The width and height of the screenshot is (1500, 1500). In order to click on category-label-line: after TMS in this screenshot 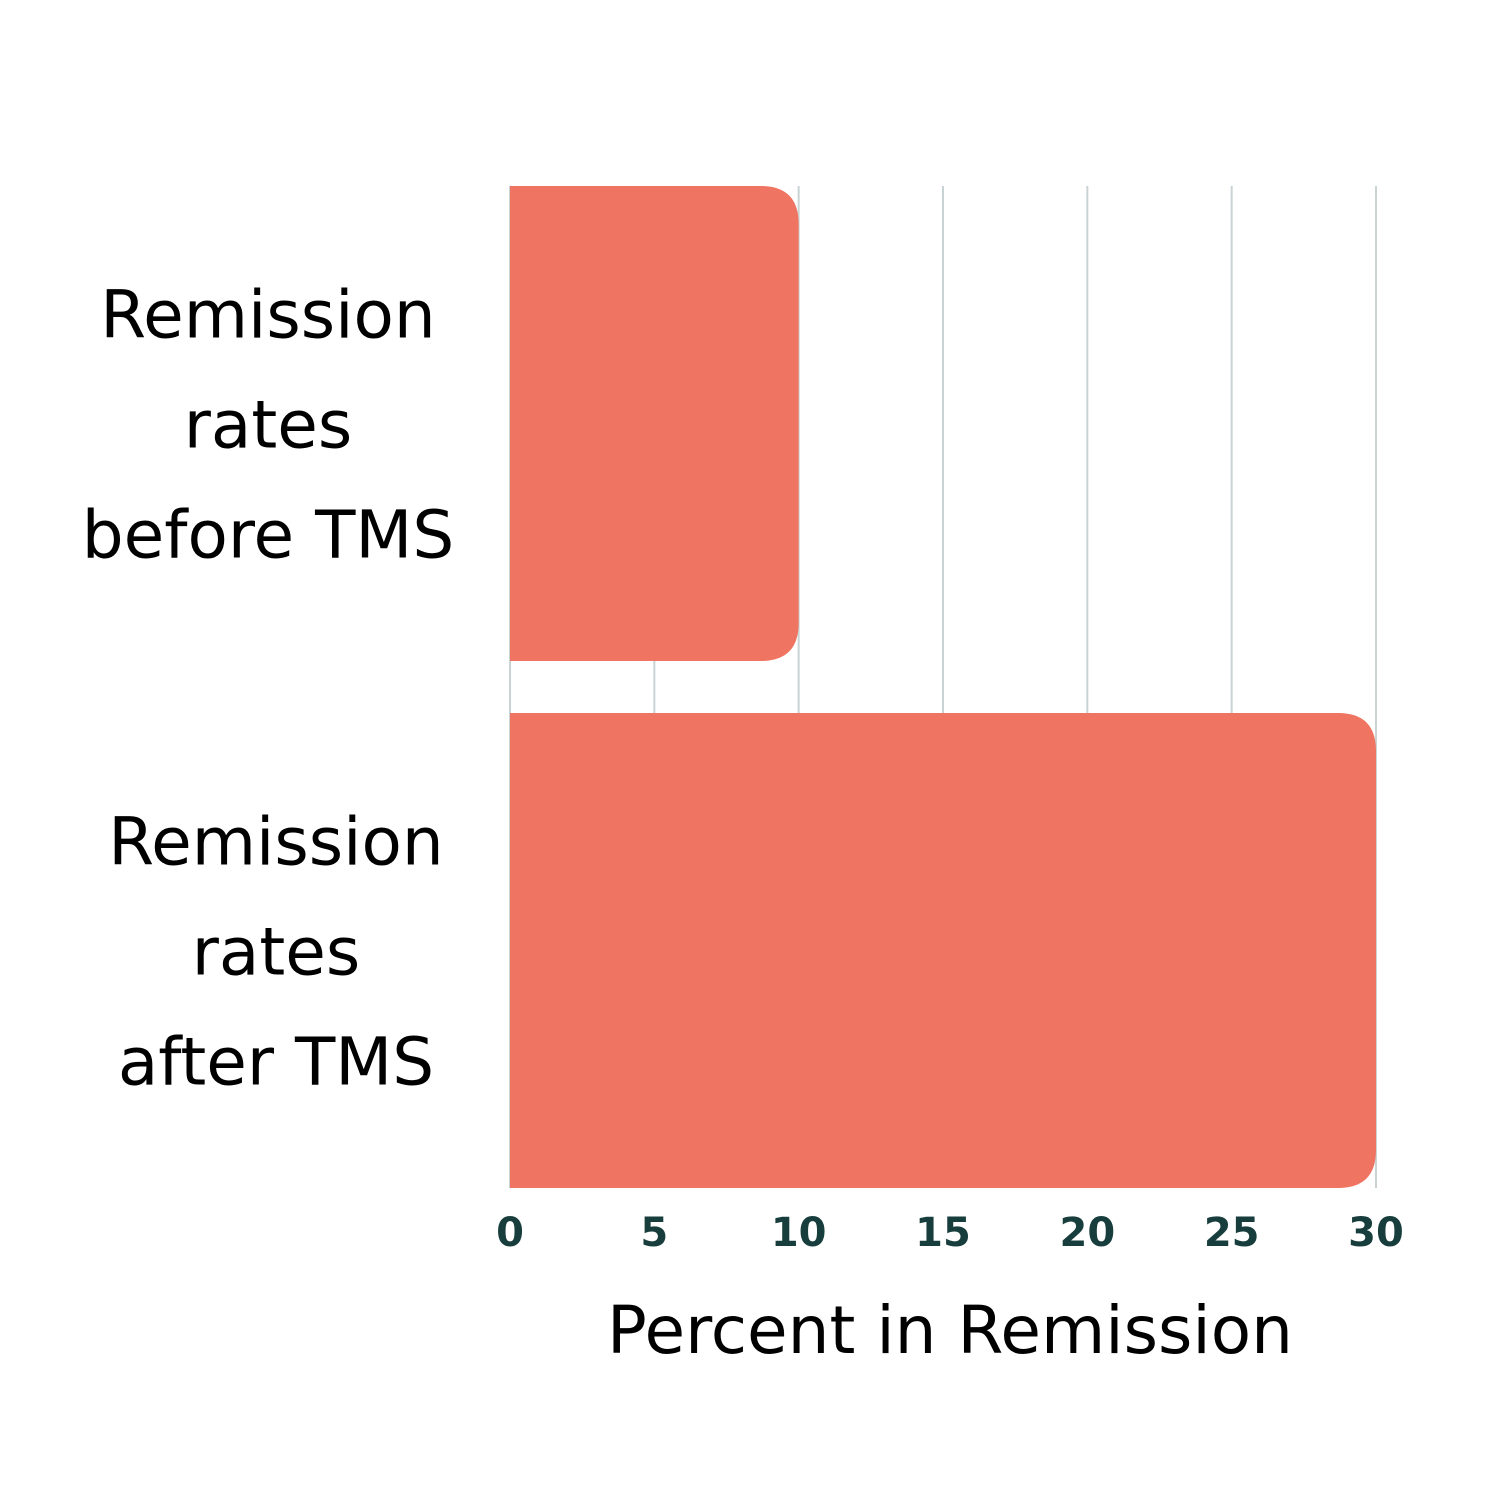, I will do `click(276, 1062)`.